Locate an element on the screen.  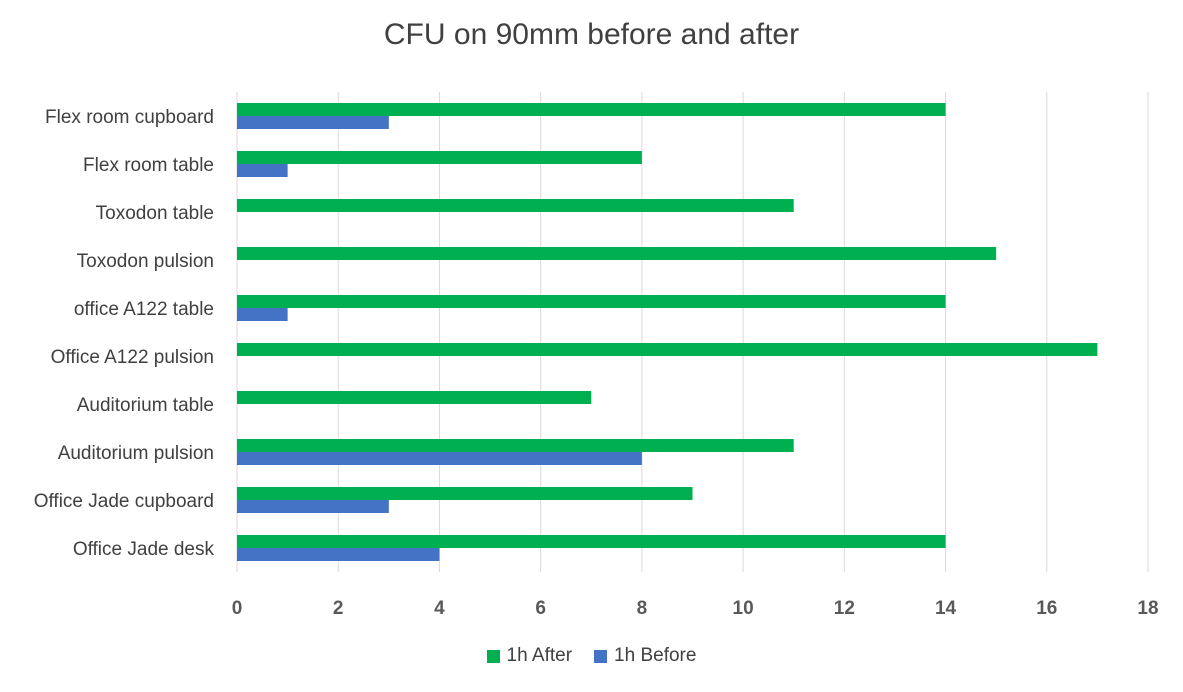
legend-item-after: 1h After is located at coordinates (529, 656).